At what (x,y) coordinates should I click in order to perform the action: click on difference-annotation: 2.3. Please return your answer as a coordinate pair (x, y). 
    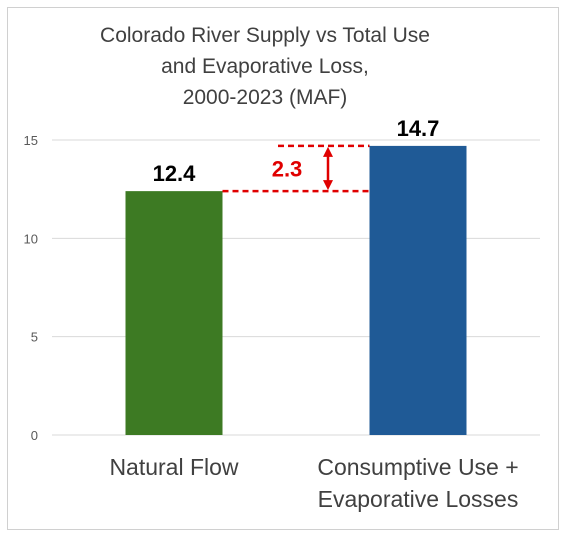
    Looking at the image, I should click on (296, 168).